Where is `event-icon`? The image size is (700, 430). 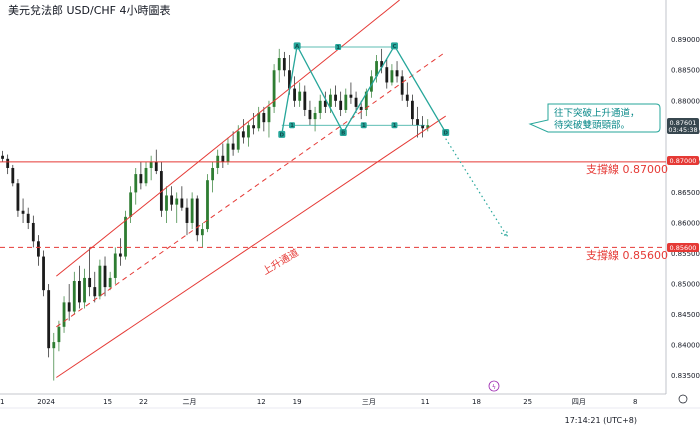 event-icon is located at coordinates (494, 386).